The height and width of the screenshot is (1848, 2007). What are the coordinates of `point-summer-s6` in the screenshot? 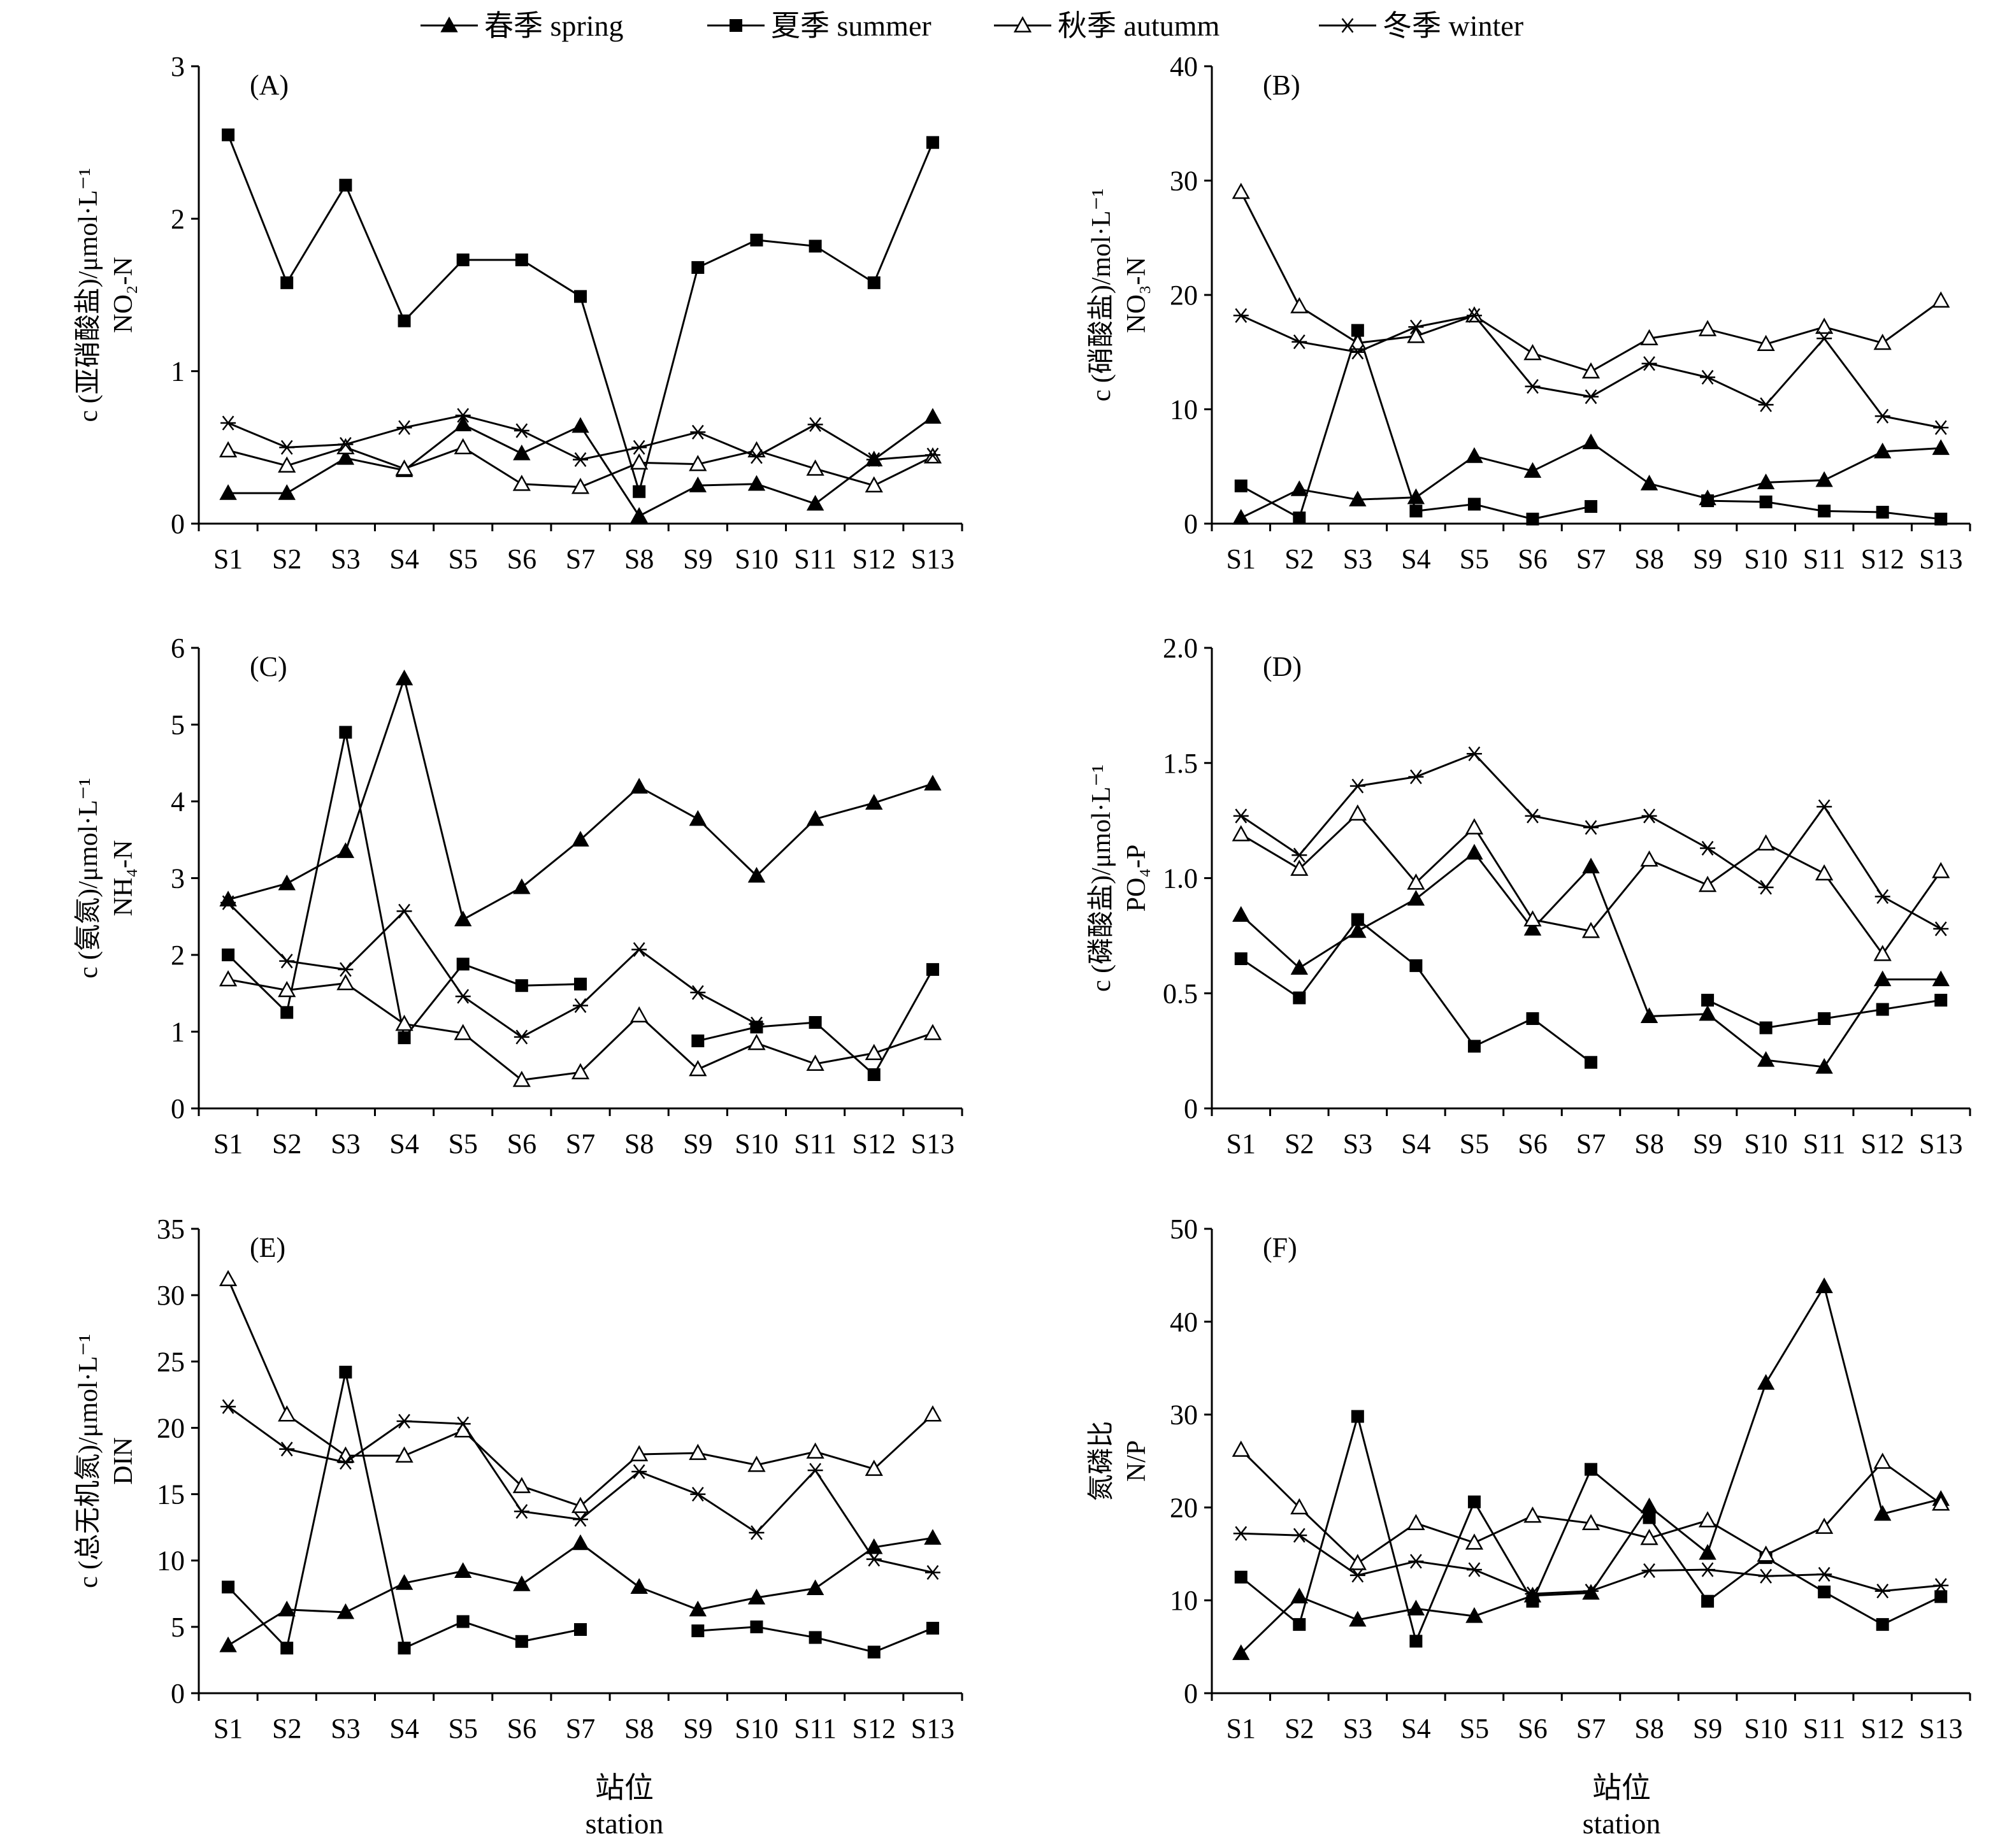 It's located at (1533, 1601).